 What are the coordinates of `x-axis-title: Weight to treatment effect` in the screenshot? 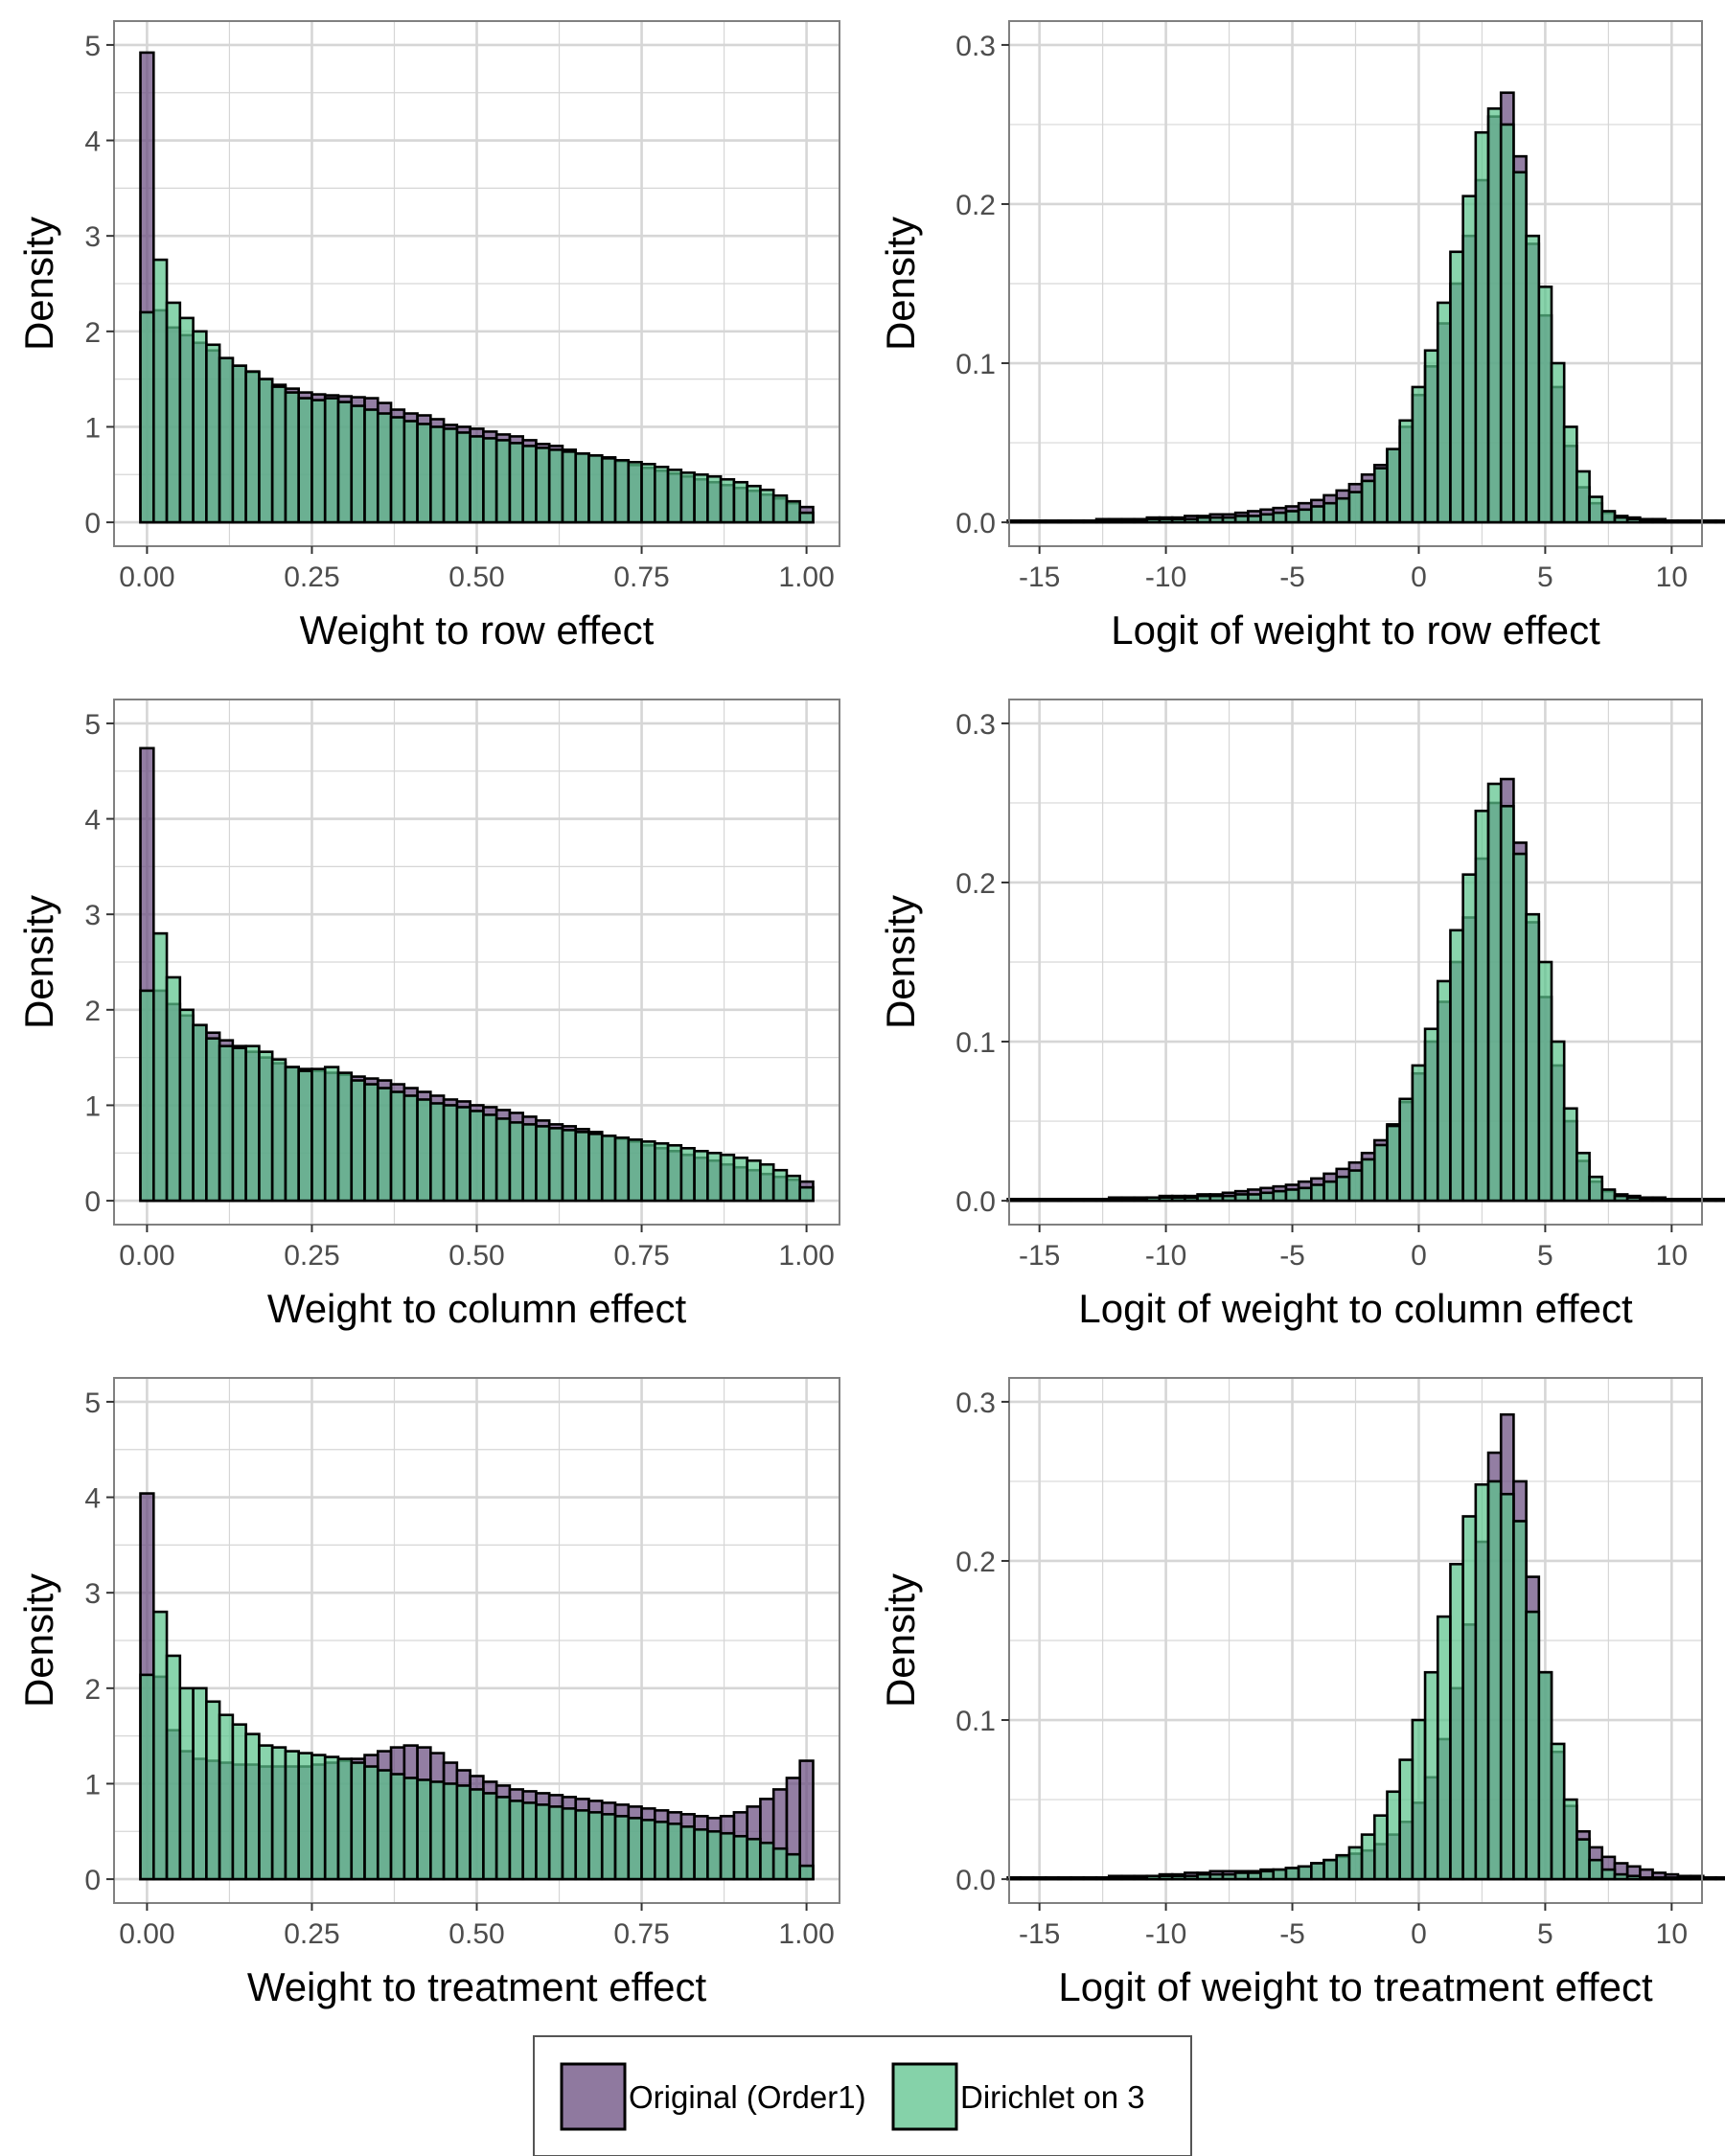 It's located at (477, 1986).